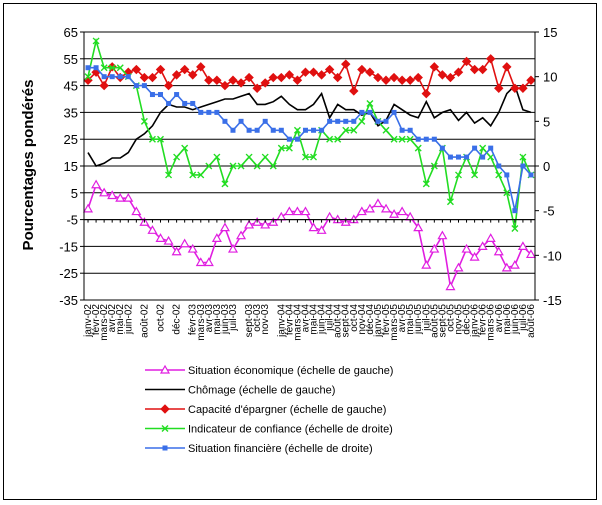 Image resolution: width=602 pixels, height=505 pixels. Describe the element at coordinates (144, 321) in the screenshot. I see `x-tick-label: août-02` at that location.